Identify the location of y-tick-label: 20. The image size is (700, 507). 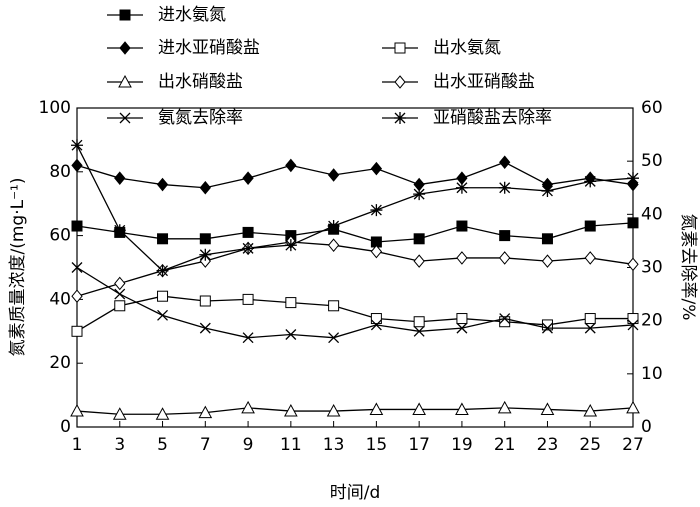
(60, 363).